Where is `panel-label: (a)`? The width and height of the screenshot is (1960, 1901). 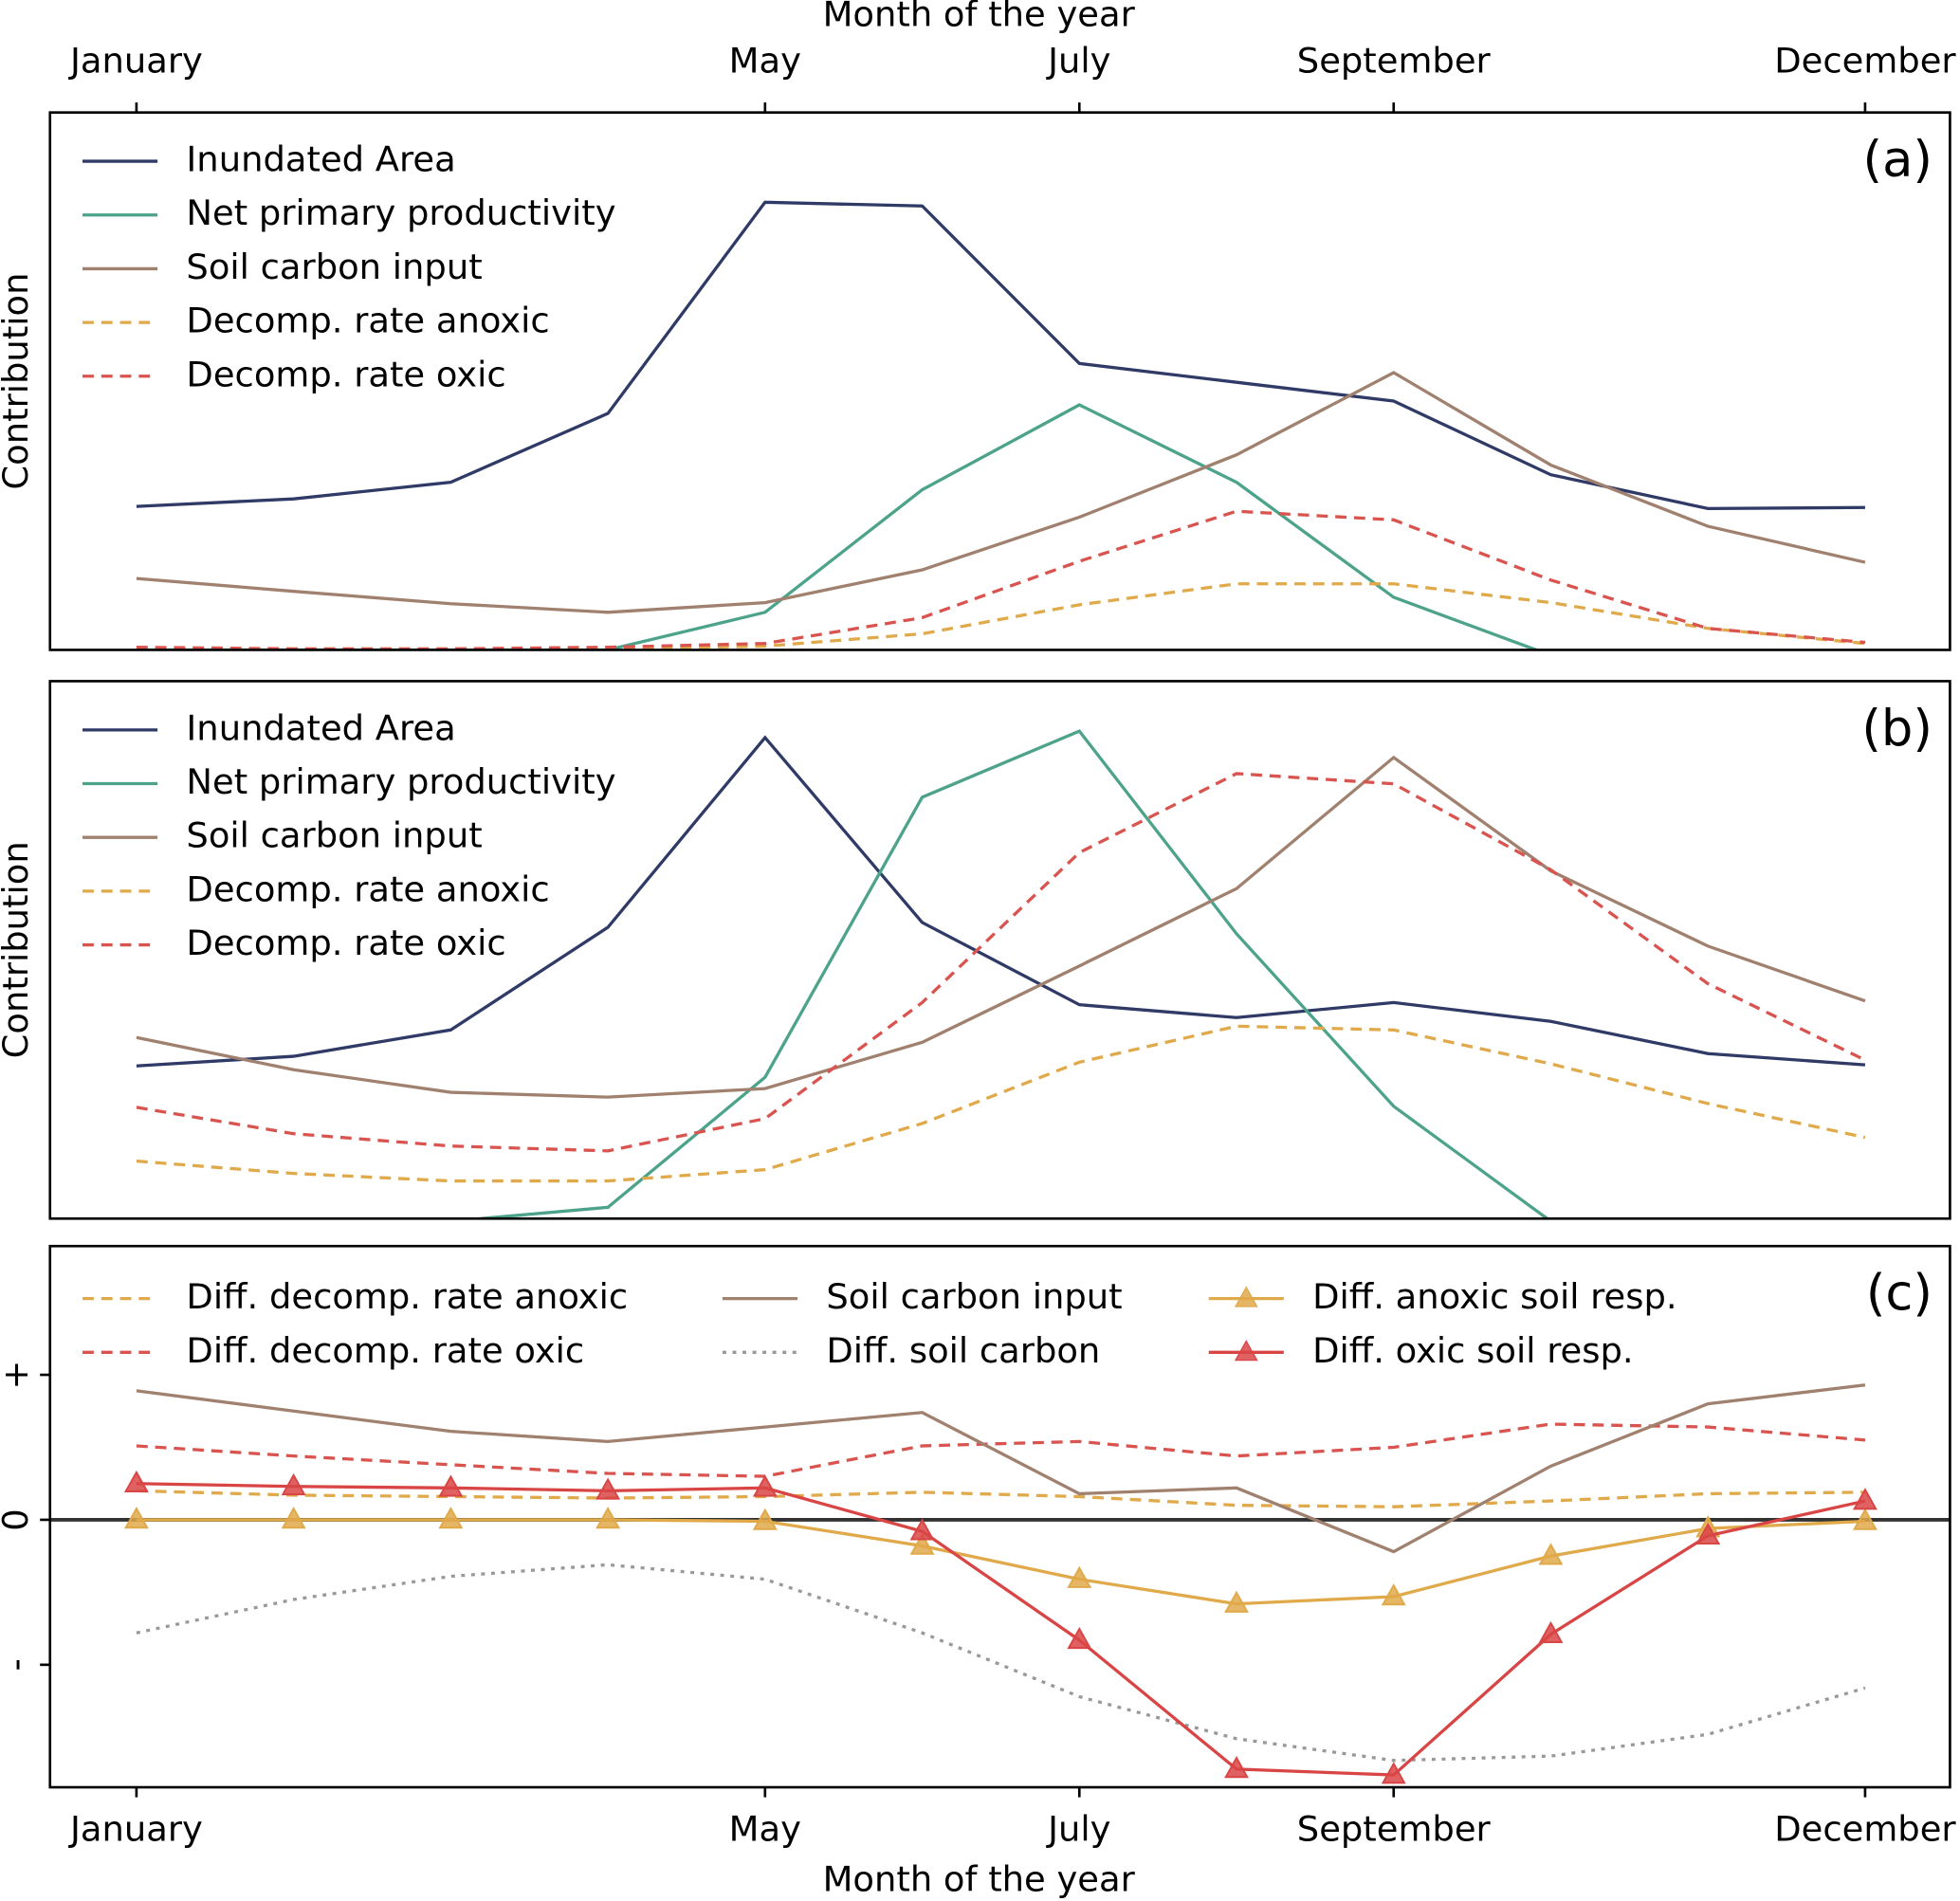 panel-label: (a) is located at coordinates (1898, 160).